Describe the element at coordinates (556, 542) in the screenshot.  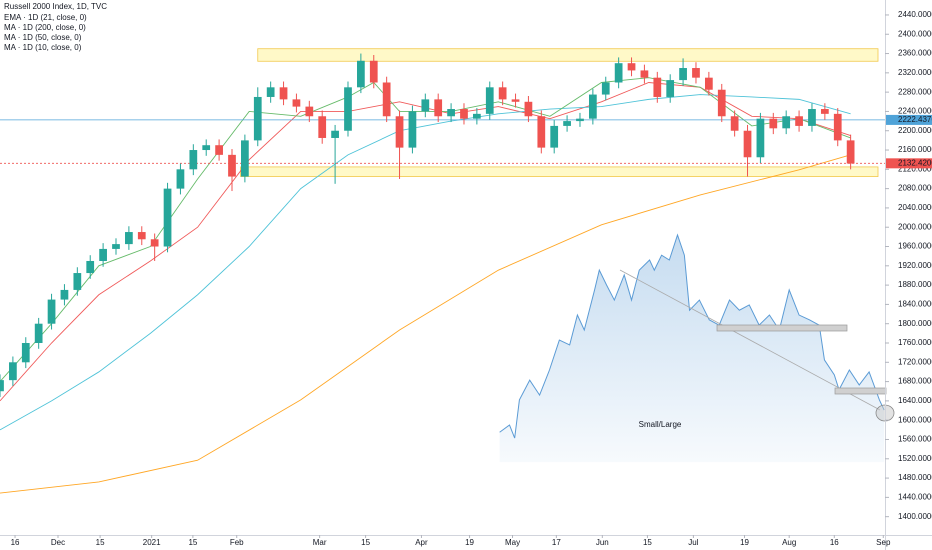
I see `x-tick-label: 17` at that location.